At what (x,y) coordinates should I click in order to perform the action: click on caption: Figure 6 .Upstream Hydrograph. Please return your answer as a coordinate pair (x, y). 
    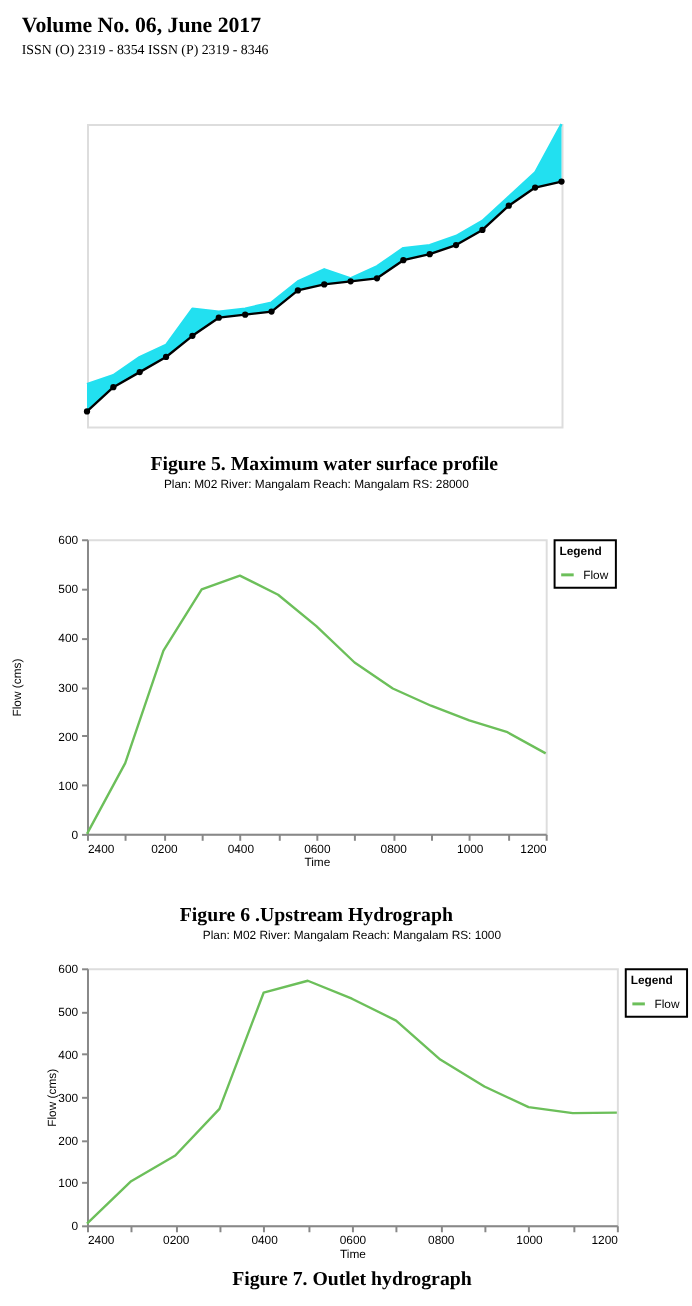
    Looking at the image, I should click on (316, 915).